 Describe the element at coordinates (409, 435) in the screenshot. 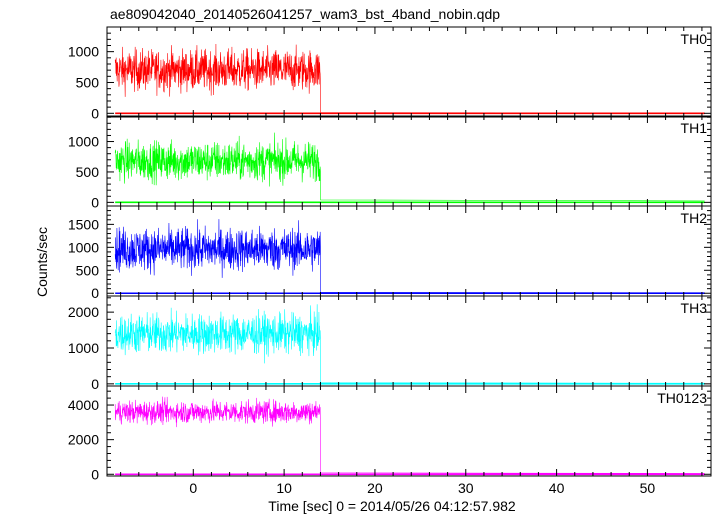

I see `series-th0123` at that location.